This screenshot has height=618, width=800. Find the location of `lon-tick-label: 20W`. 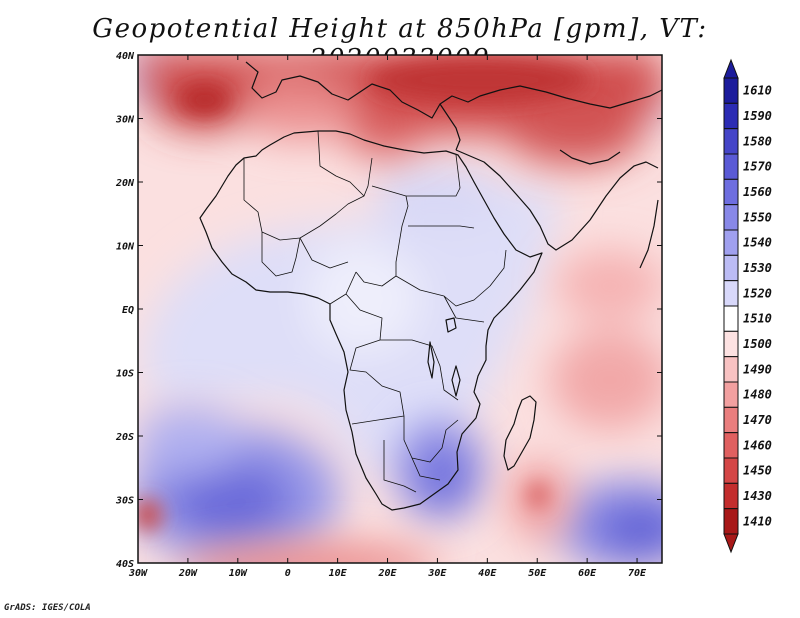

lon-tick-label: 20W is located at coordinates (188, 573).